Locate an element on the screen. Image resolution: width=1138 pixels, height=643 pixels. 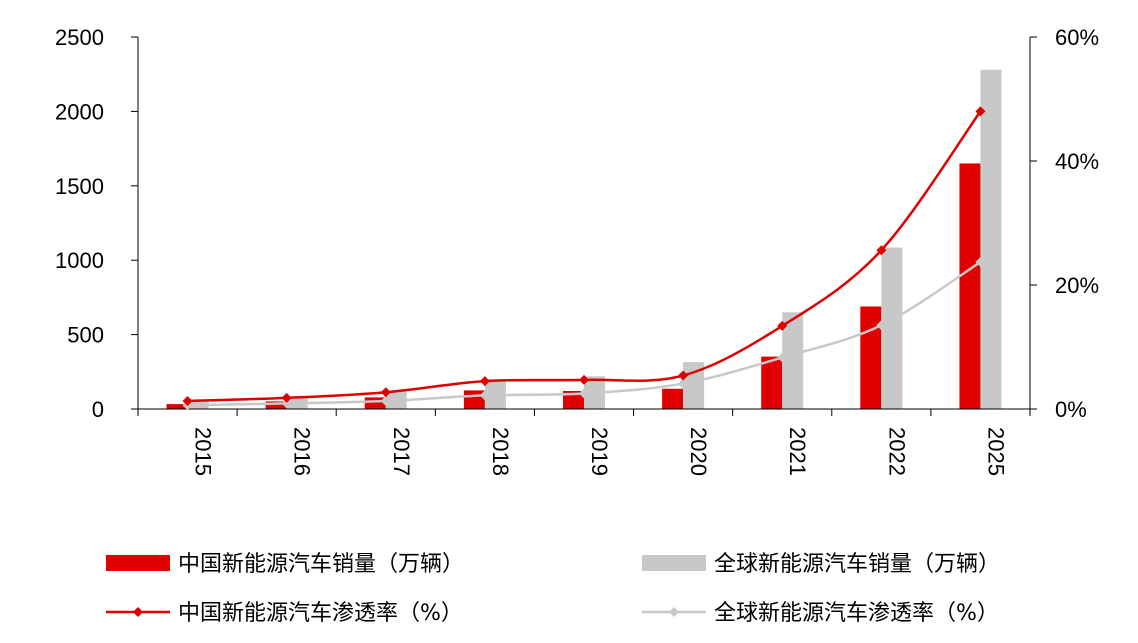
point-global-penetration-2016 is located at coordinates (286, 403).